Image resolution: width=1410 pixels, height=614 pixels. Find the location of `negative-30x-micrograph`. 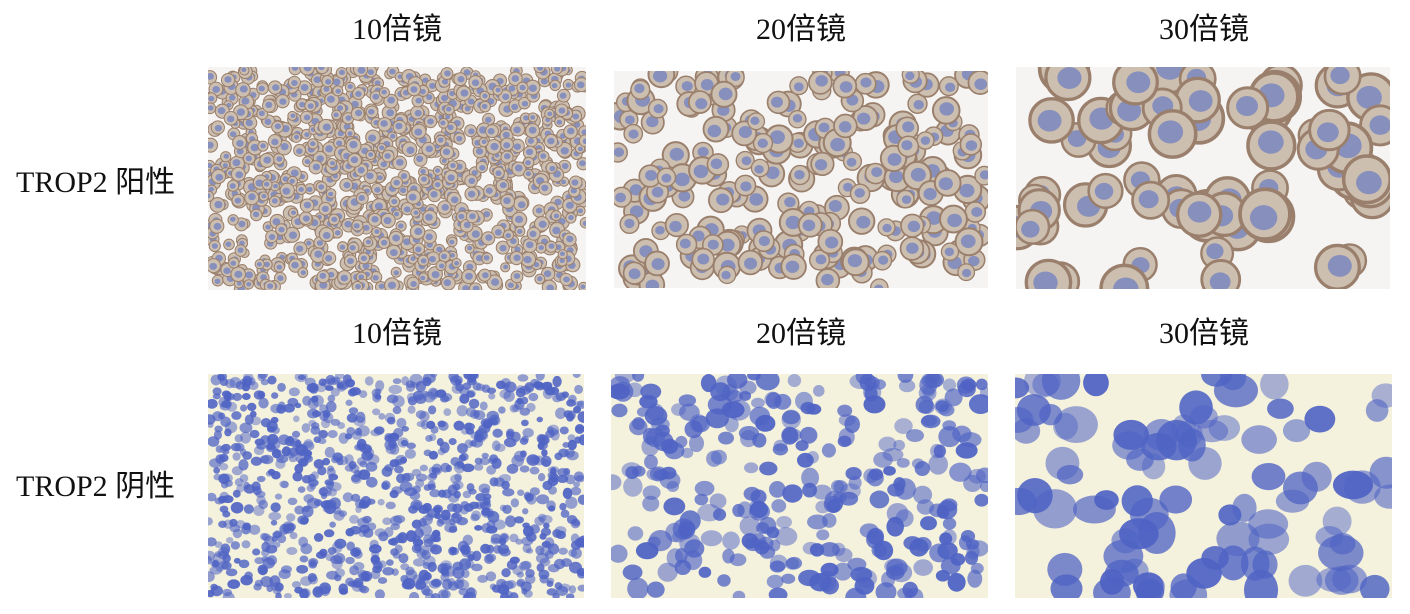

negative-30x-micrograph is located at coordinates (1203, 486).